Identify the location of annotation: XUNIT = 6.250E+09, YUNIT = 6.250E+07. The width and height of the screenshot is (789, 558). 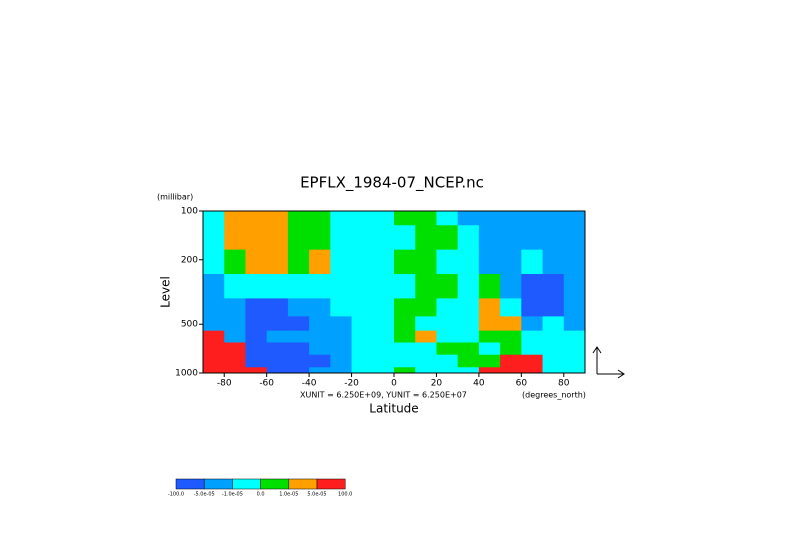
(383, 395).